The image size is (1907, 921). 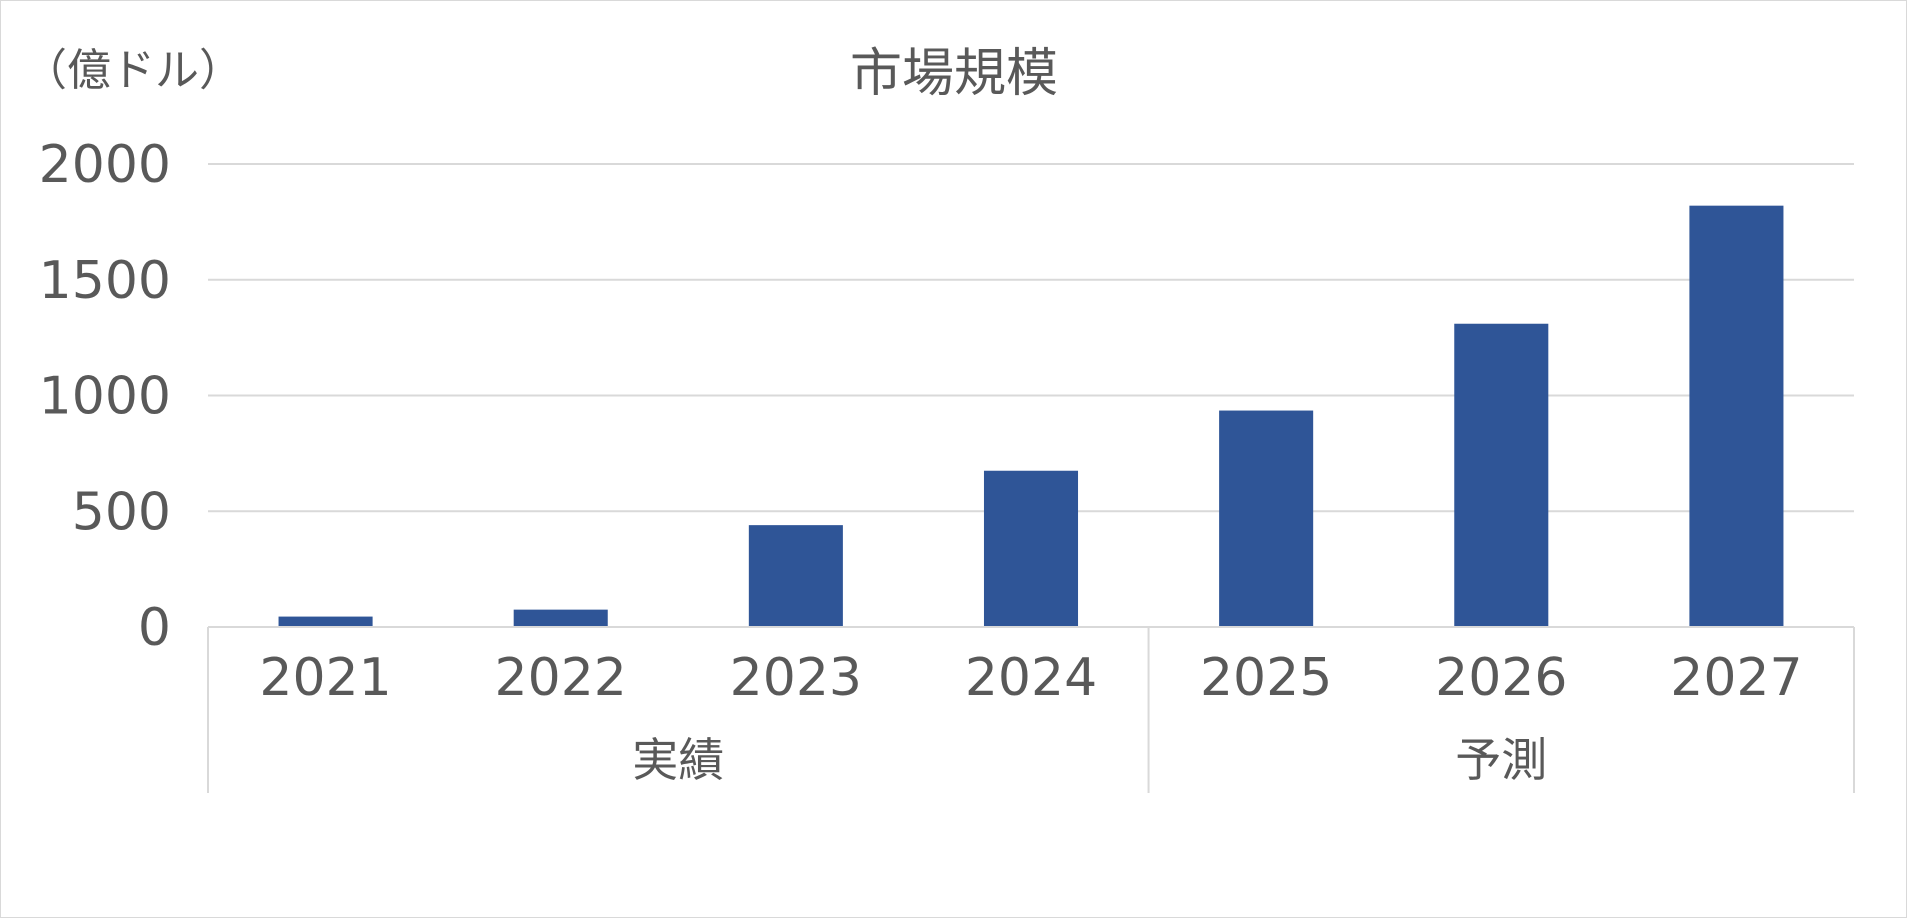 I want to click on x-category-label: 2025, so click(x=1266, y=678).